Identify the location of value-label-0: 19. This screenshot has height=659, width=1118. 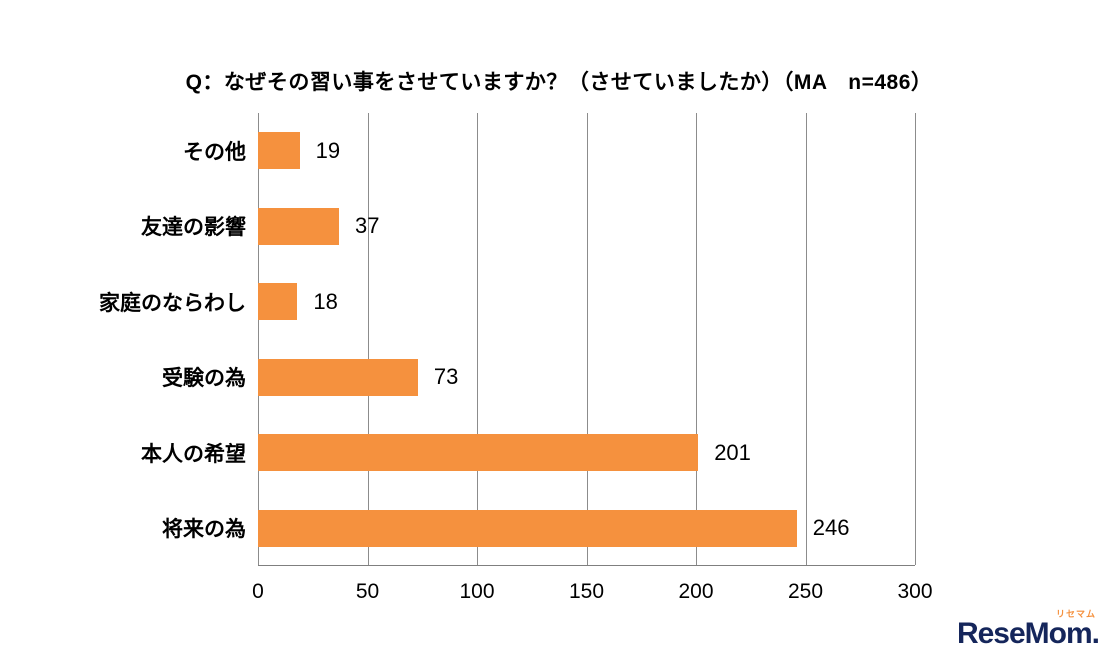
(328, 150).